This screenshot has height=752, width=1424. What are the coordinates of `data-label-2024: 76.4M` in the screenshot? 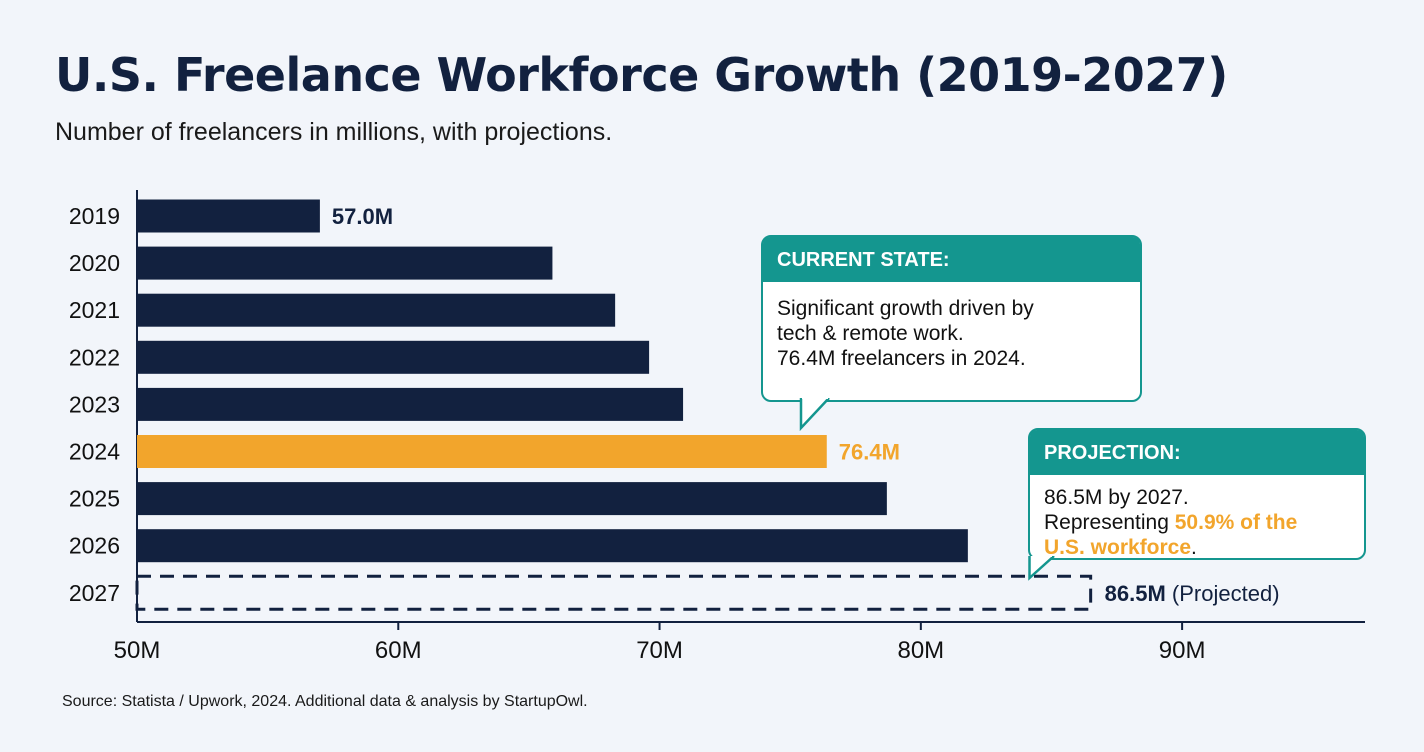 It's located at (869, 452).